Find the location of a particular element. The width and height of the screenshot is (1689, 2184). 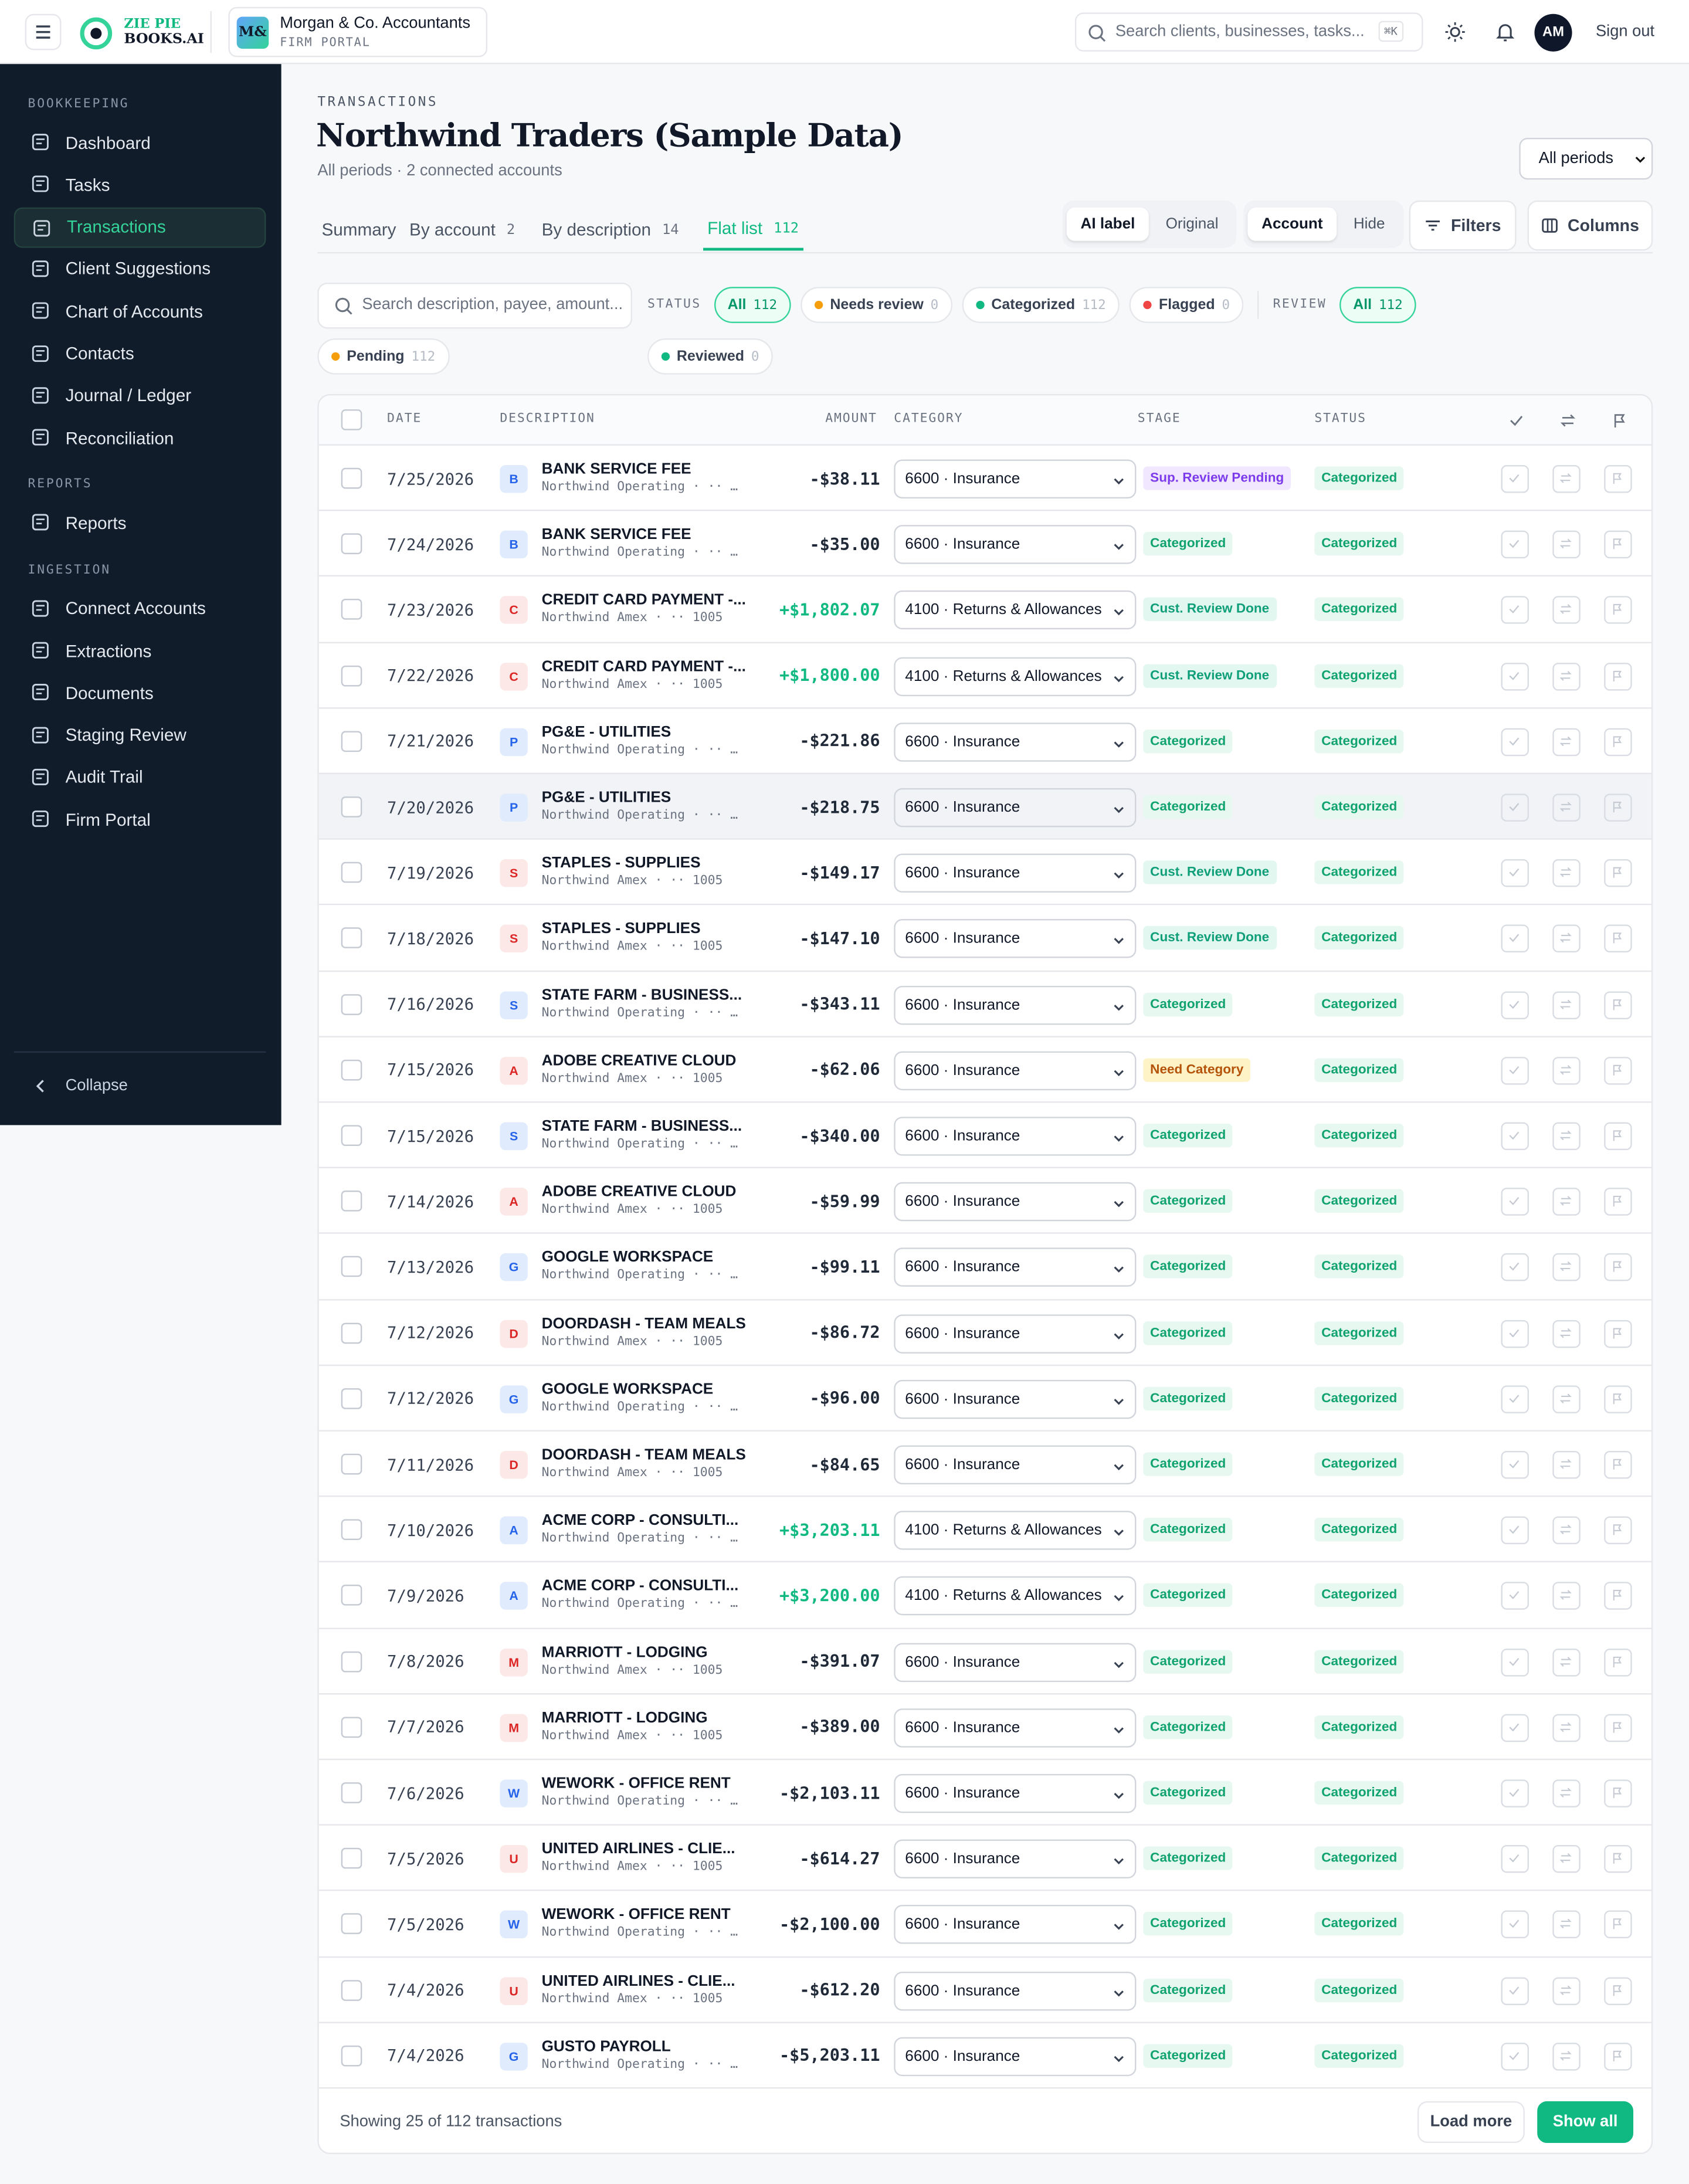

show-all: Show all is located at coordinates (1585, 2122).